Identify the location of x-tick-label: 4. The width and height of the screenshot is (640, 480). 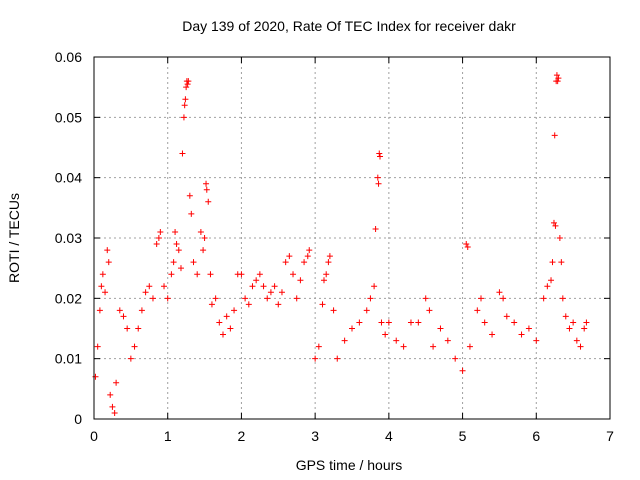
(389, 436).